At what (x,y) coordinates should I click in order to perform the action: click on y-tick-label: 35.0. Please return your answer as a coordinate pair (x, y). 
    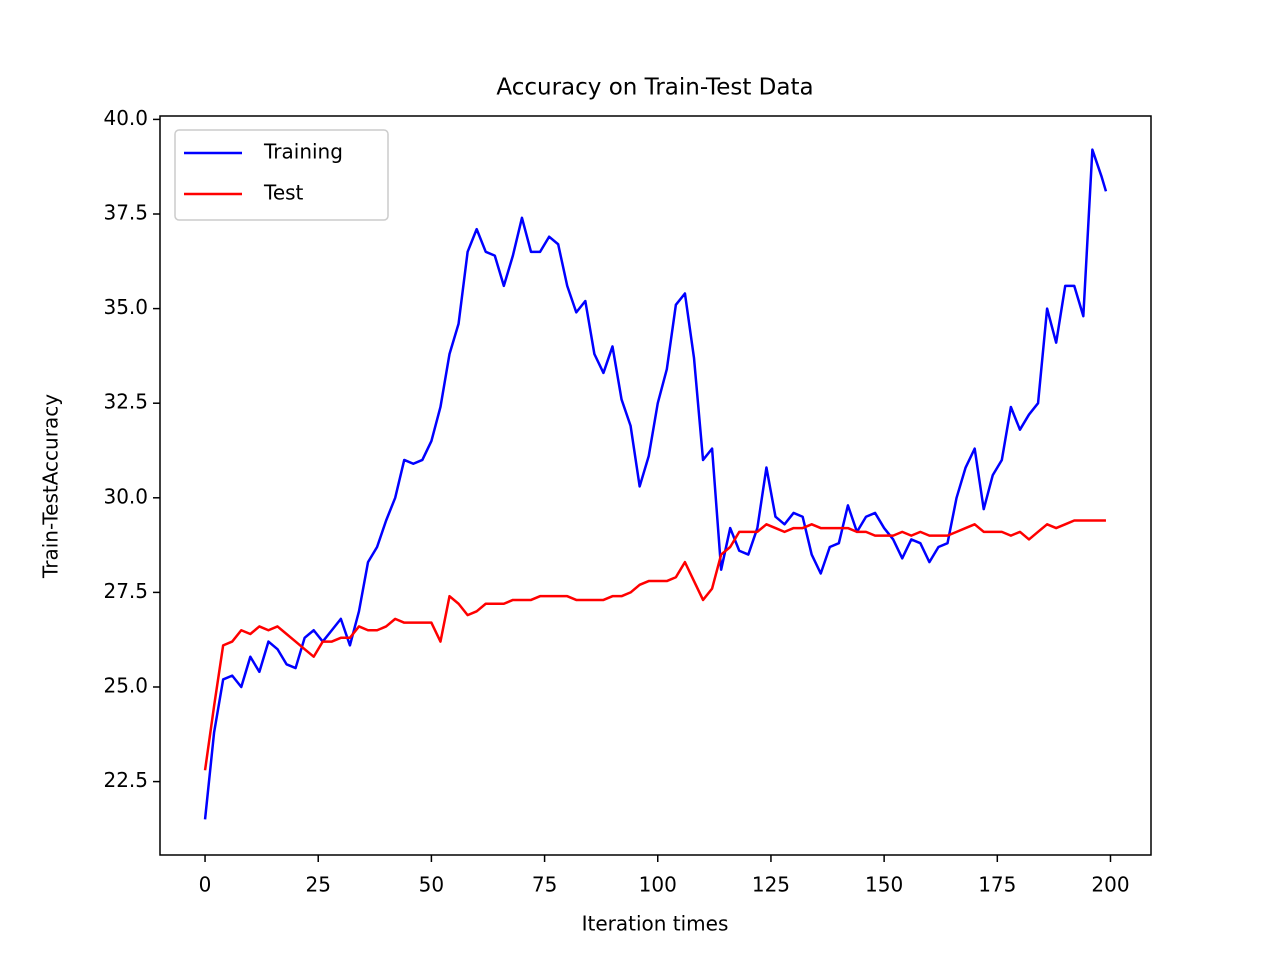
    Looking at the image, I should click on (125, 307).